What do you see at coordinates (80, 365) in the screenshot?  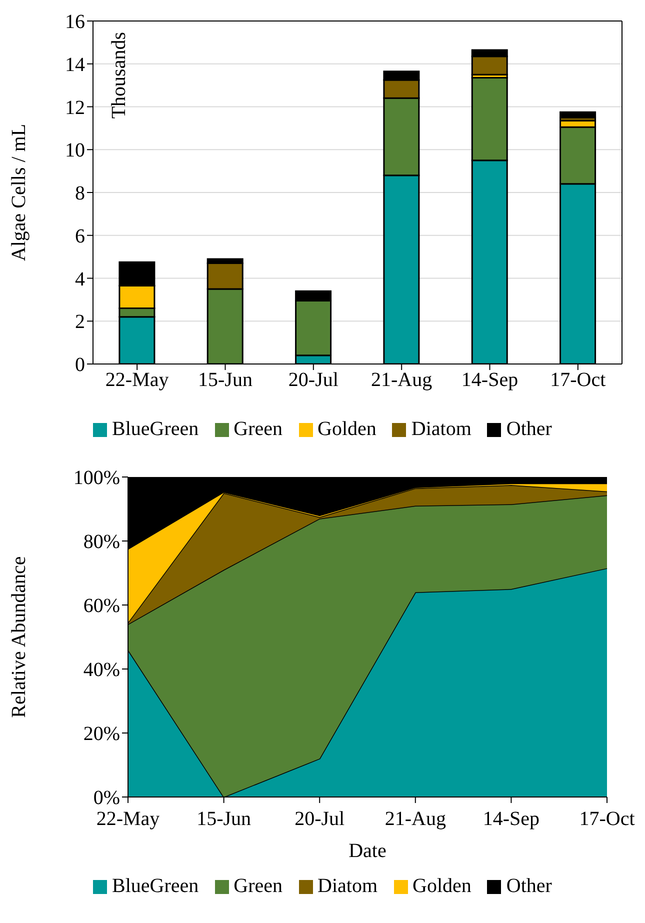 I see `y-tick-label: 0` at bounding box center [80, 365].